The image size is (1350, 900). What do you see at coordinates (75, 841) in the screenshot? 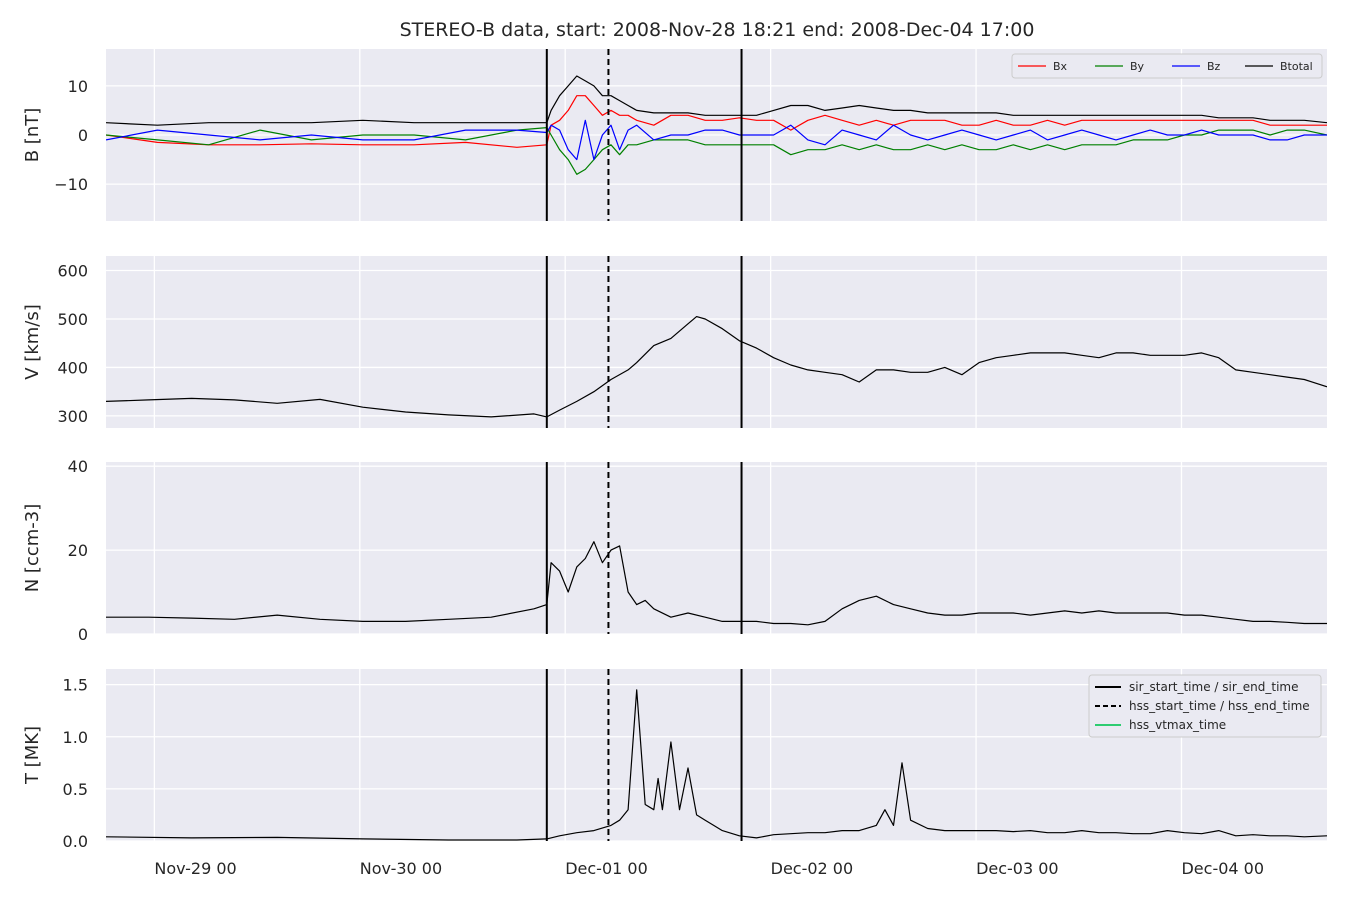
I see `y-tick-label: 0.0` at bounding box center [75, 841].